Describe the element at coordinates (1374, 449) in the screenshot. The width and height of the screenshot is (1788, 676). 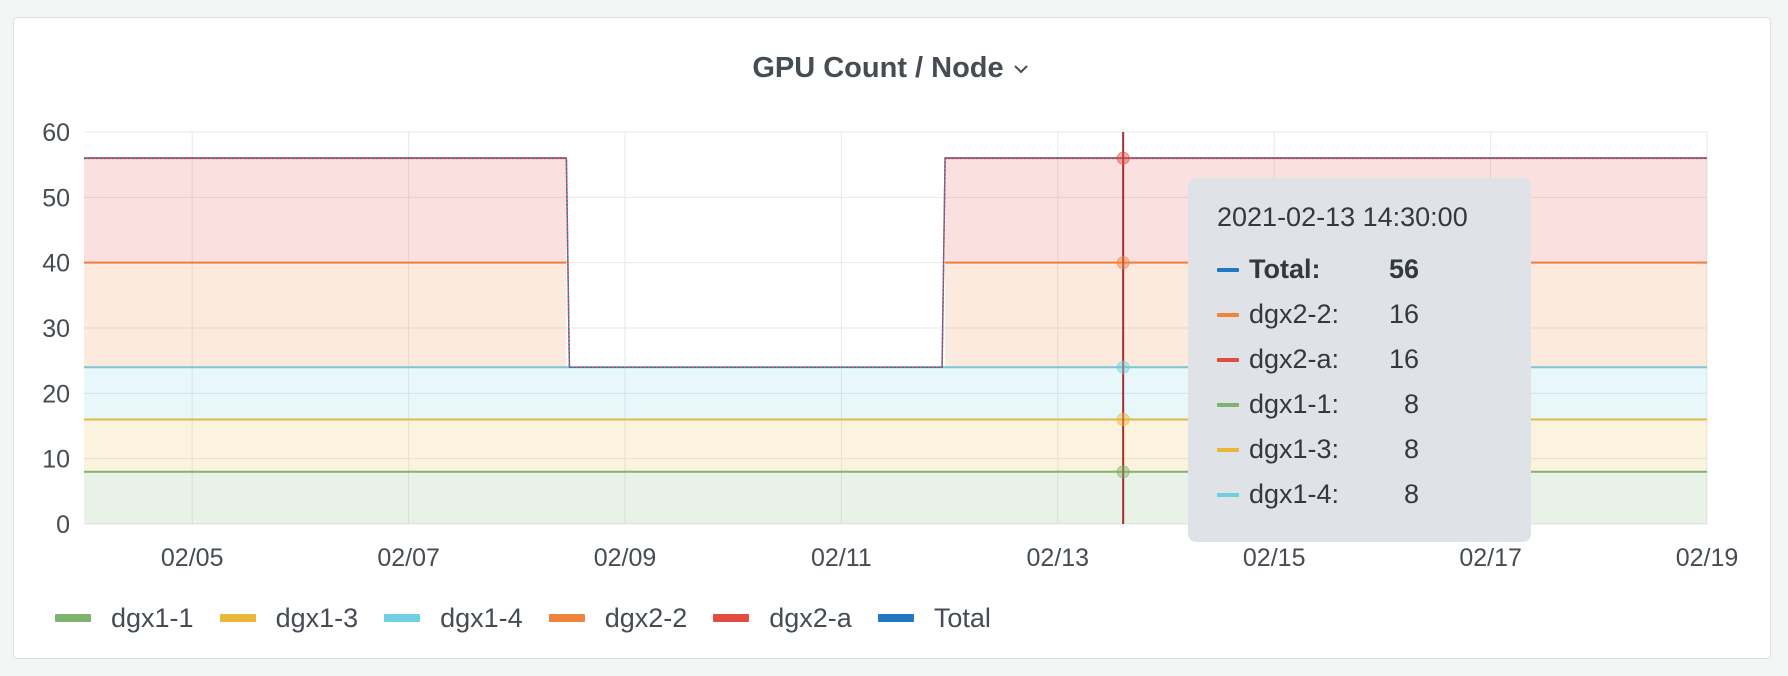
I see `tooltip-row: dgx1-3: 8` at that location.